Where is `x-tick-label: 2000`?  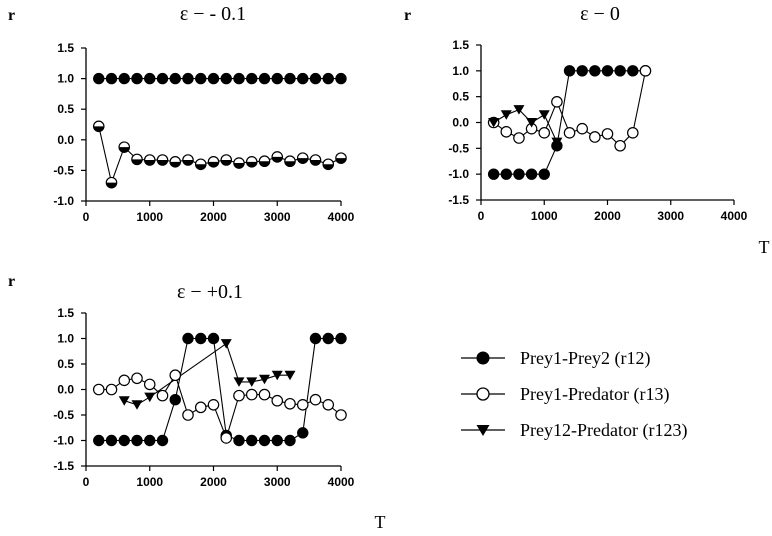 x-tick-label: 2000 is located at coordinates (607, 216).